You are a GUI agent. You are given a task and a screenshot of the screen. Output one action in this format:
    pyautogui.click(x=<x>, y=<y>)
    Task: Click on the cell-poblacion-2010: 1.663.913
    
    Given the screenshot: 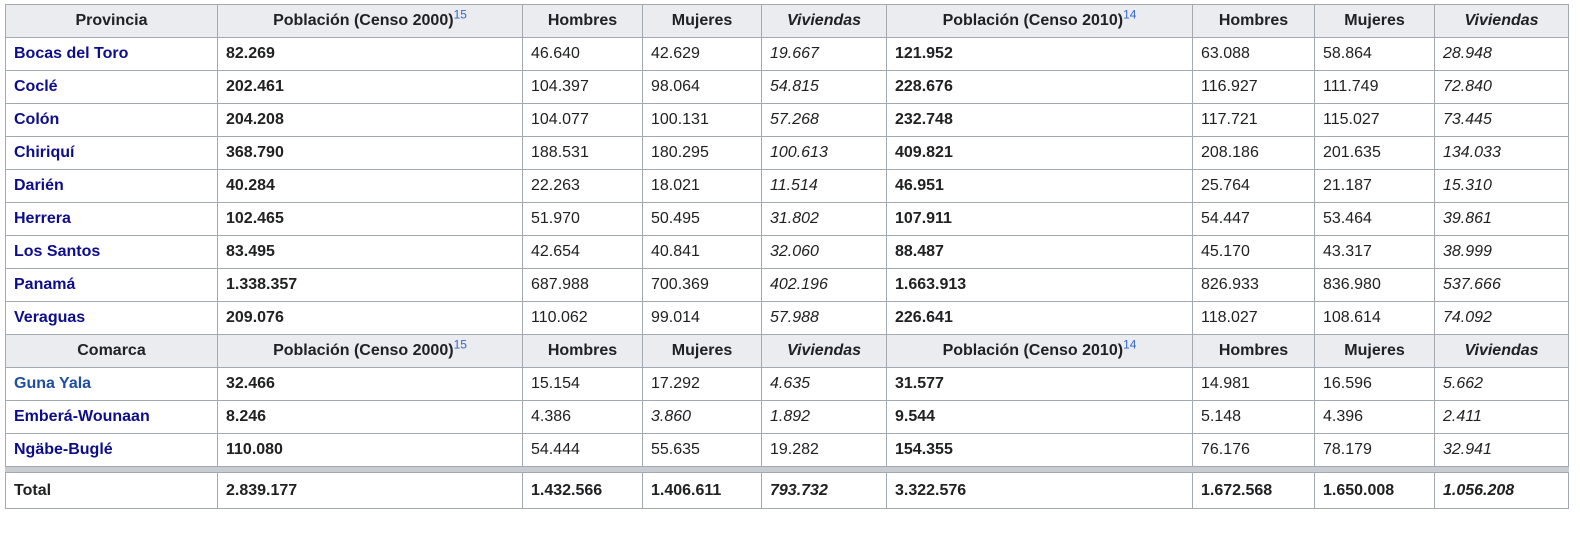 What is the action you would take?
    pyautogui.click(x=1039, y=285)
    